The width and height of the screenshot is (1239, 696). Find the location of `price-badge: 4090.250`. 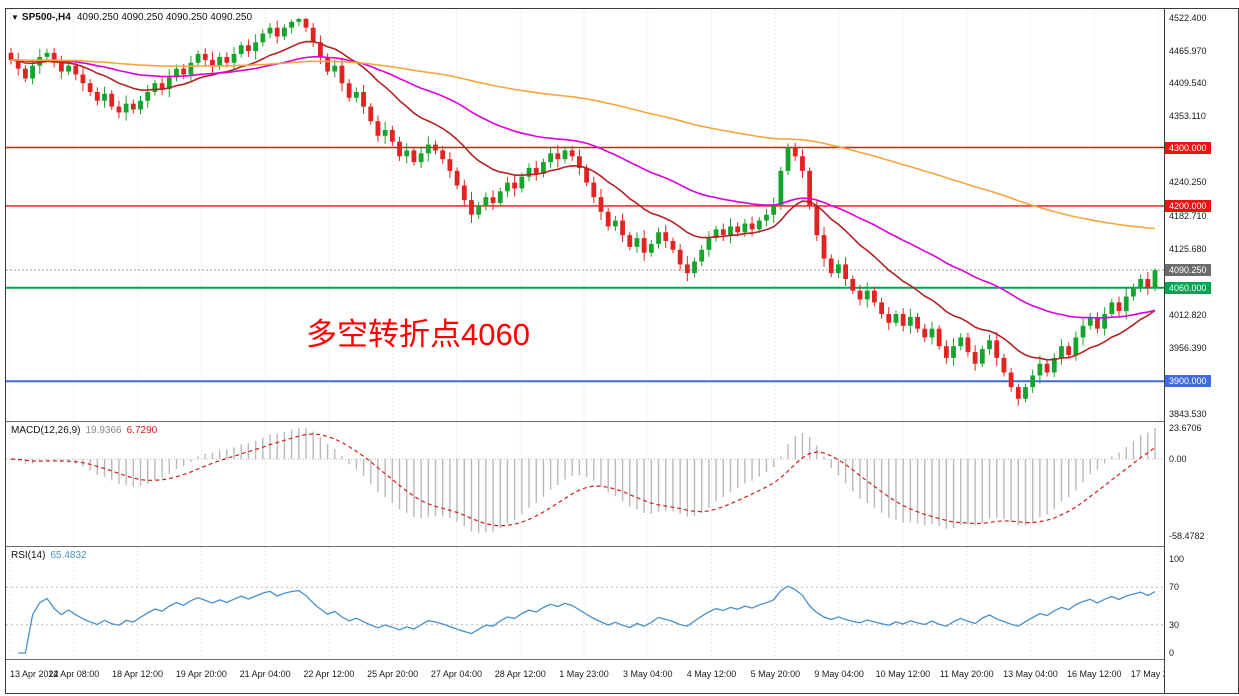

price-badge: 4090.250 is located at coordinates (1188, 270).